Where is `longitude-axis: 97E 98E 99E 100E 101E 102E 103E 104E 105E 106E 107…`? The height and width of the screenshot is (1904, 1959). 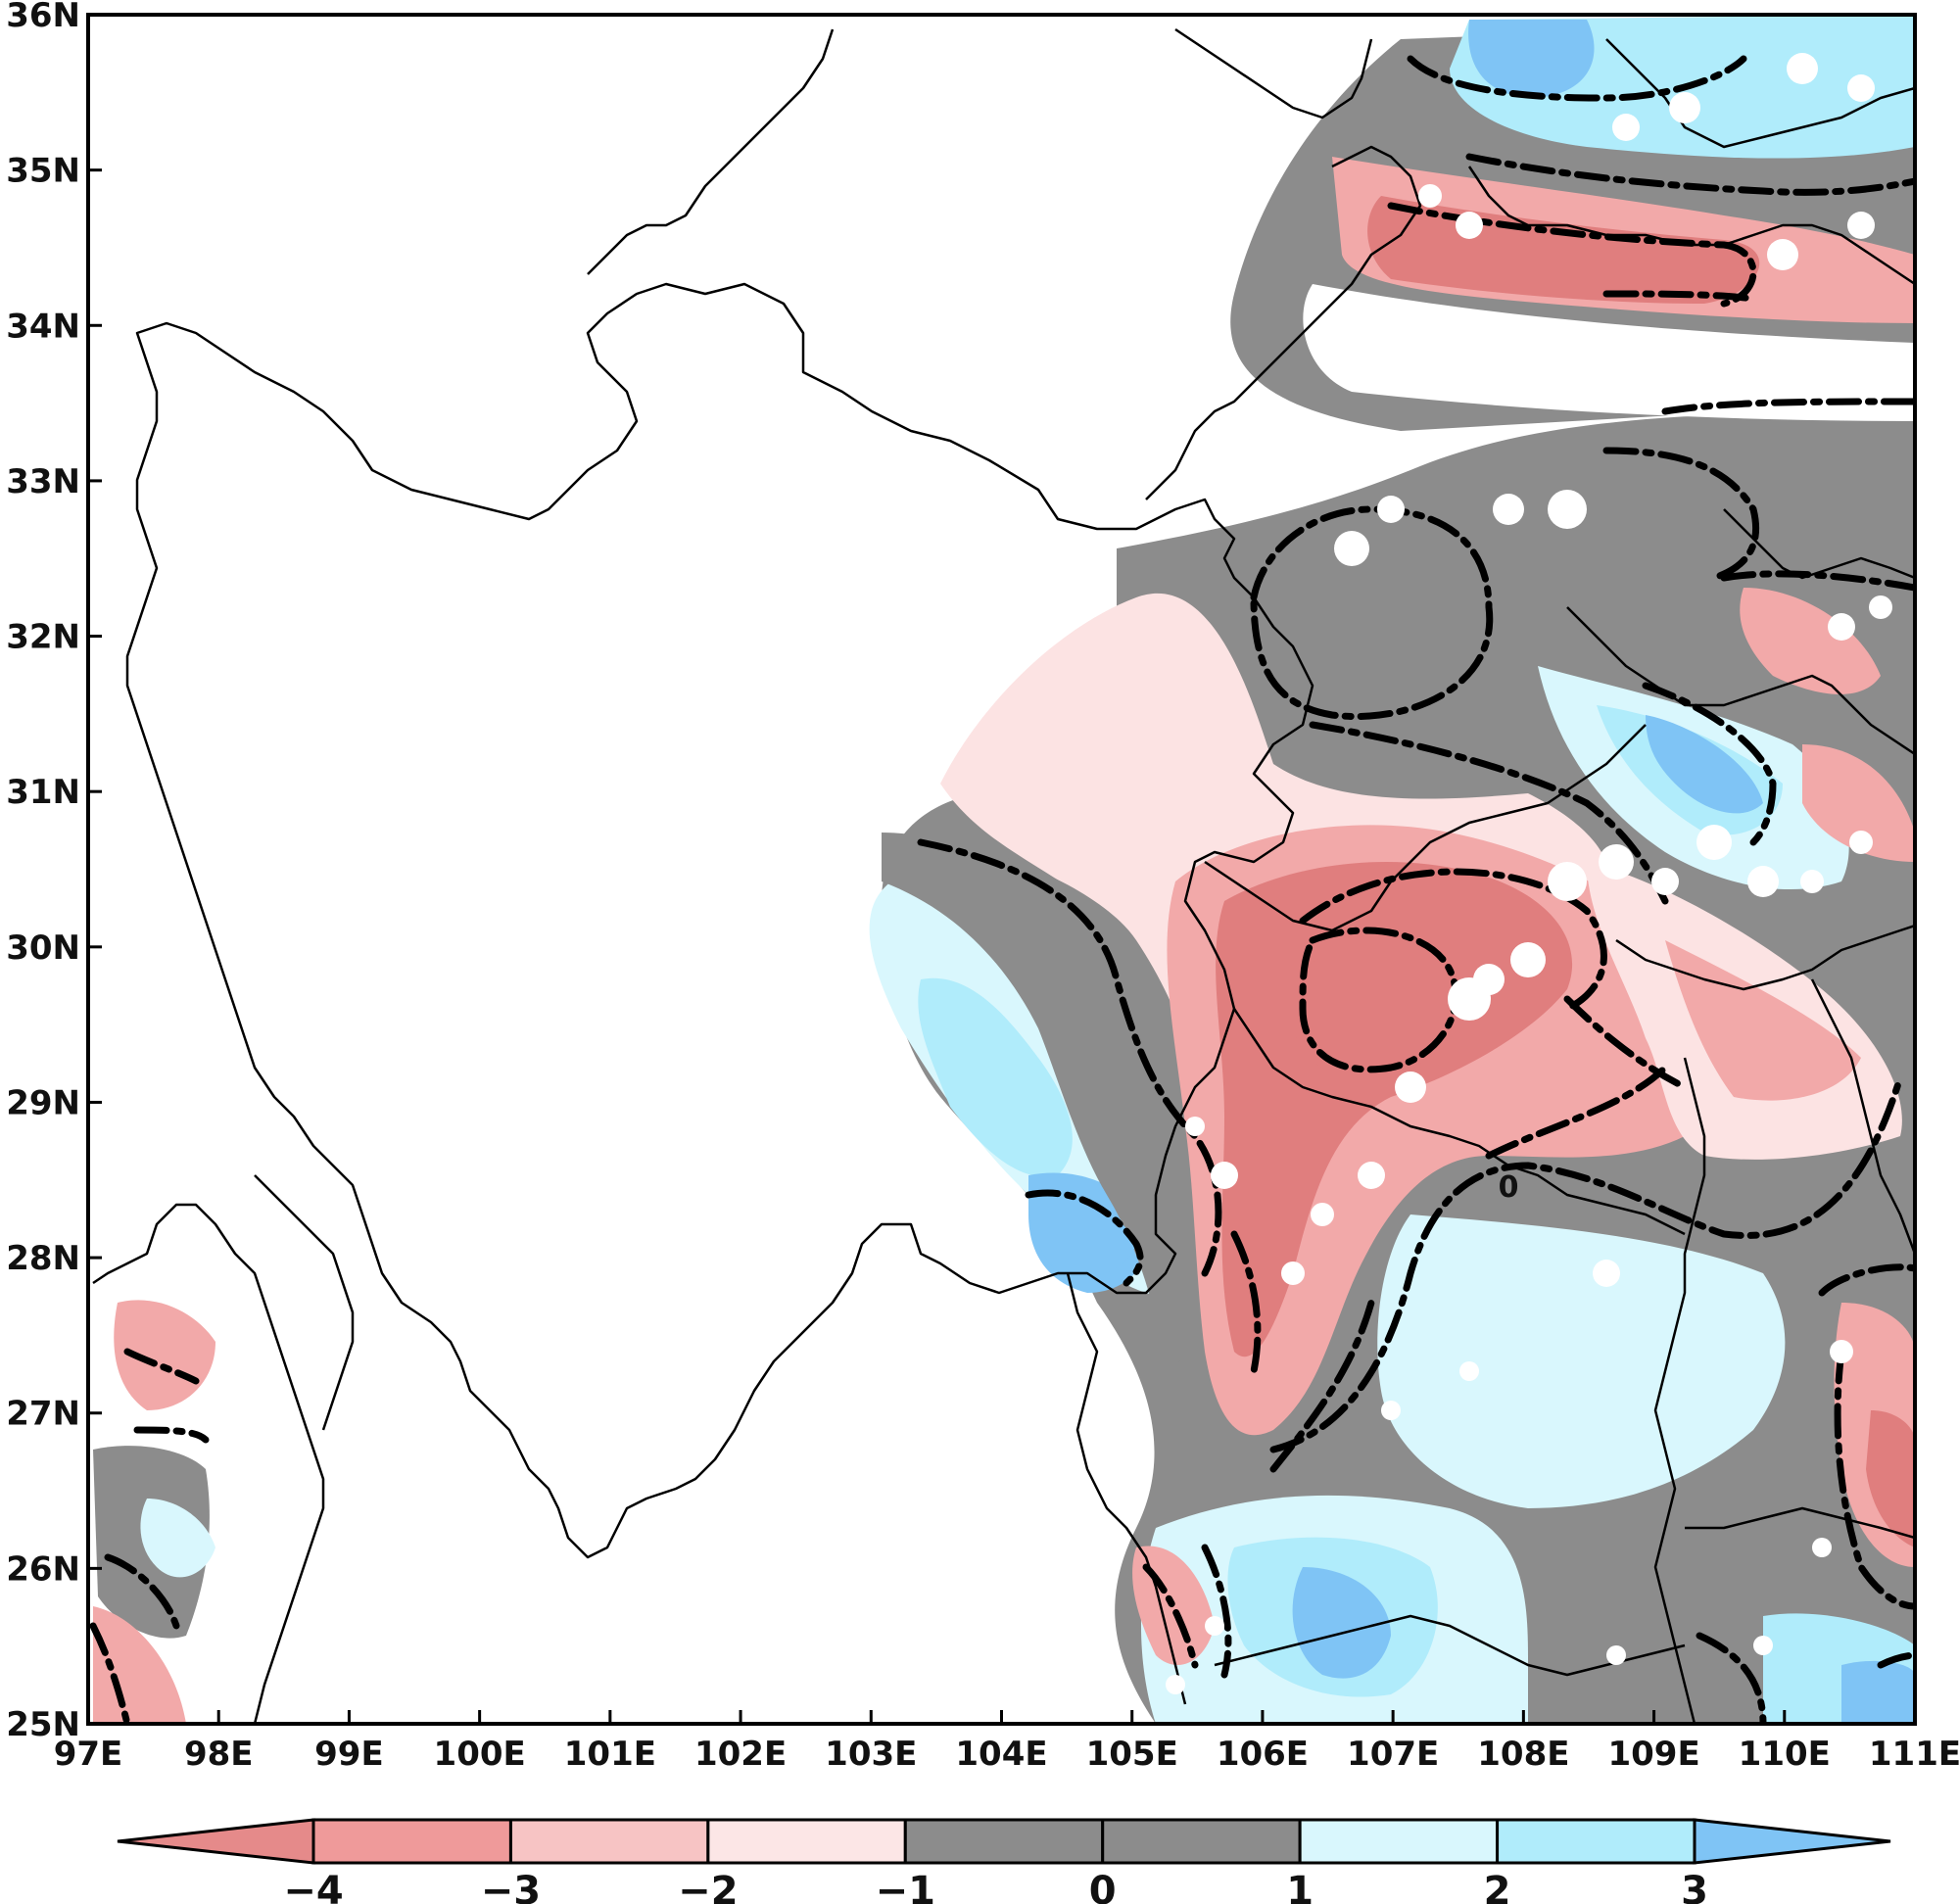
longitude-axis: 97E 98E 99E 100E 101E 102E 103E 104E 105E 106E 107… is located at coordinates (1006, 1742).